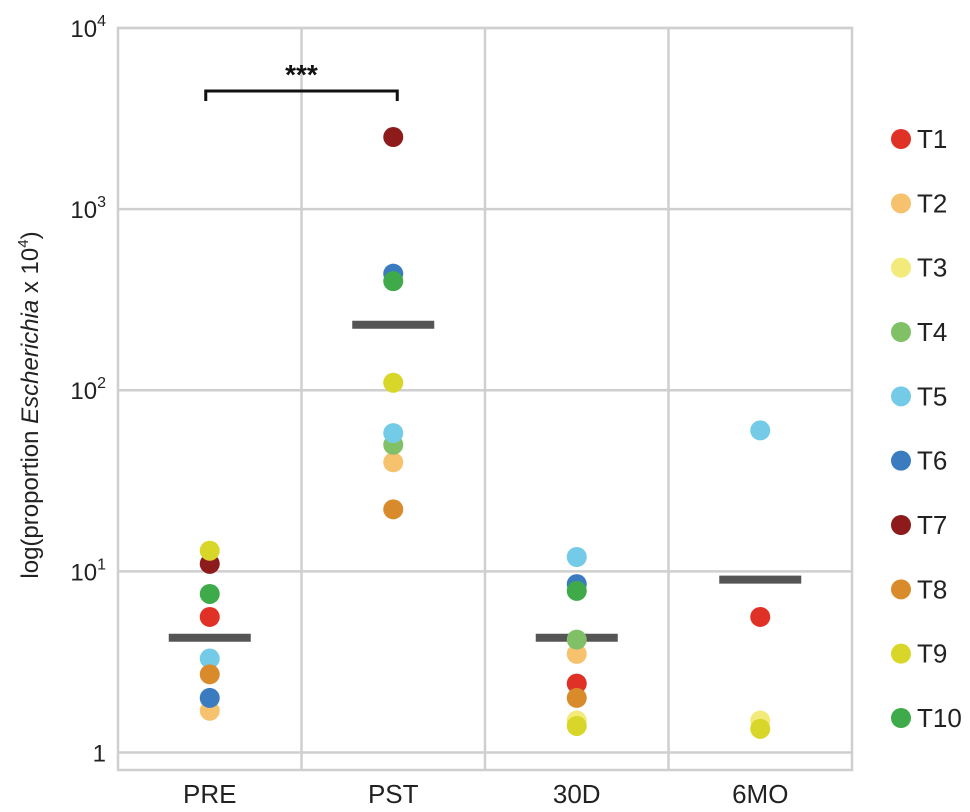  I want to click on legend-label: T9, so click(932, 654).